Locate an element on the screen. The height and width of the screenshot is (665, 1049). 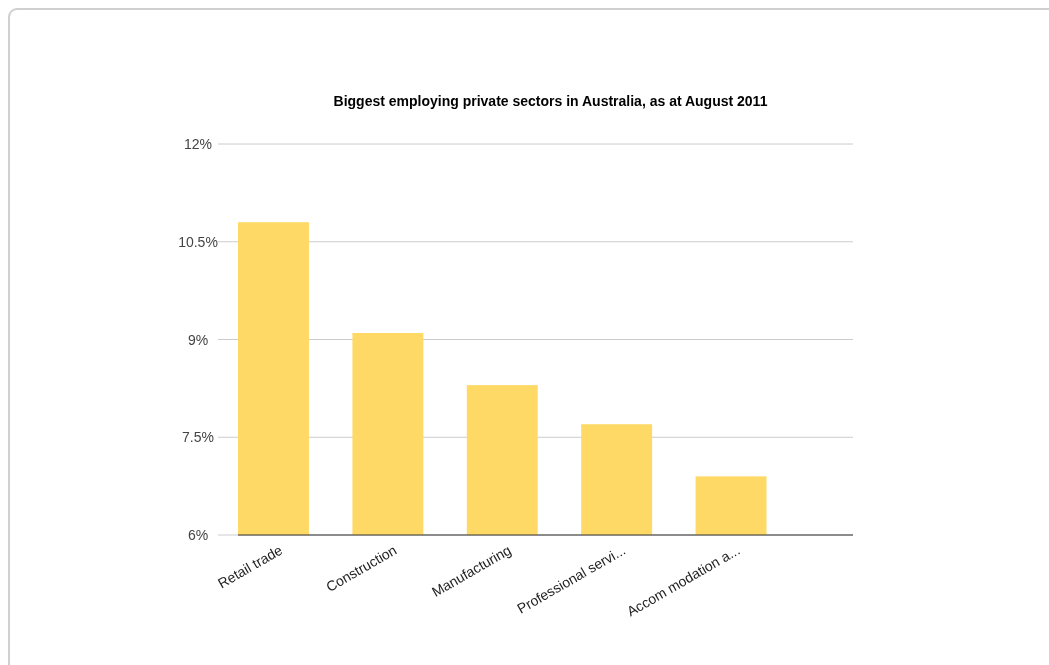
y-tick-label: 12% is located at coordinates (198, 144).